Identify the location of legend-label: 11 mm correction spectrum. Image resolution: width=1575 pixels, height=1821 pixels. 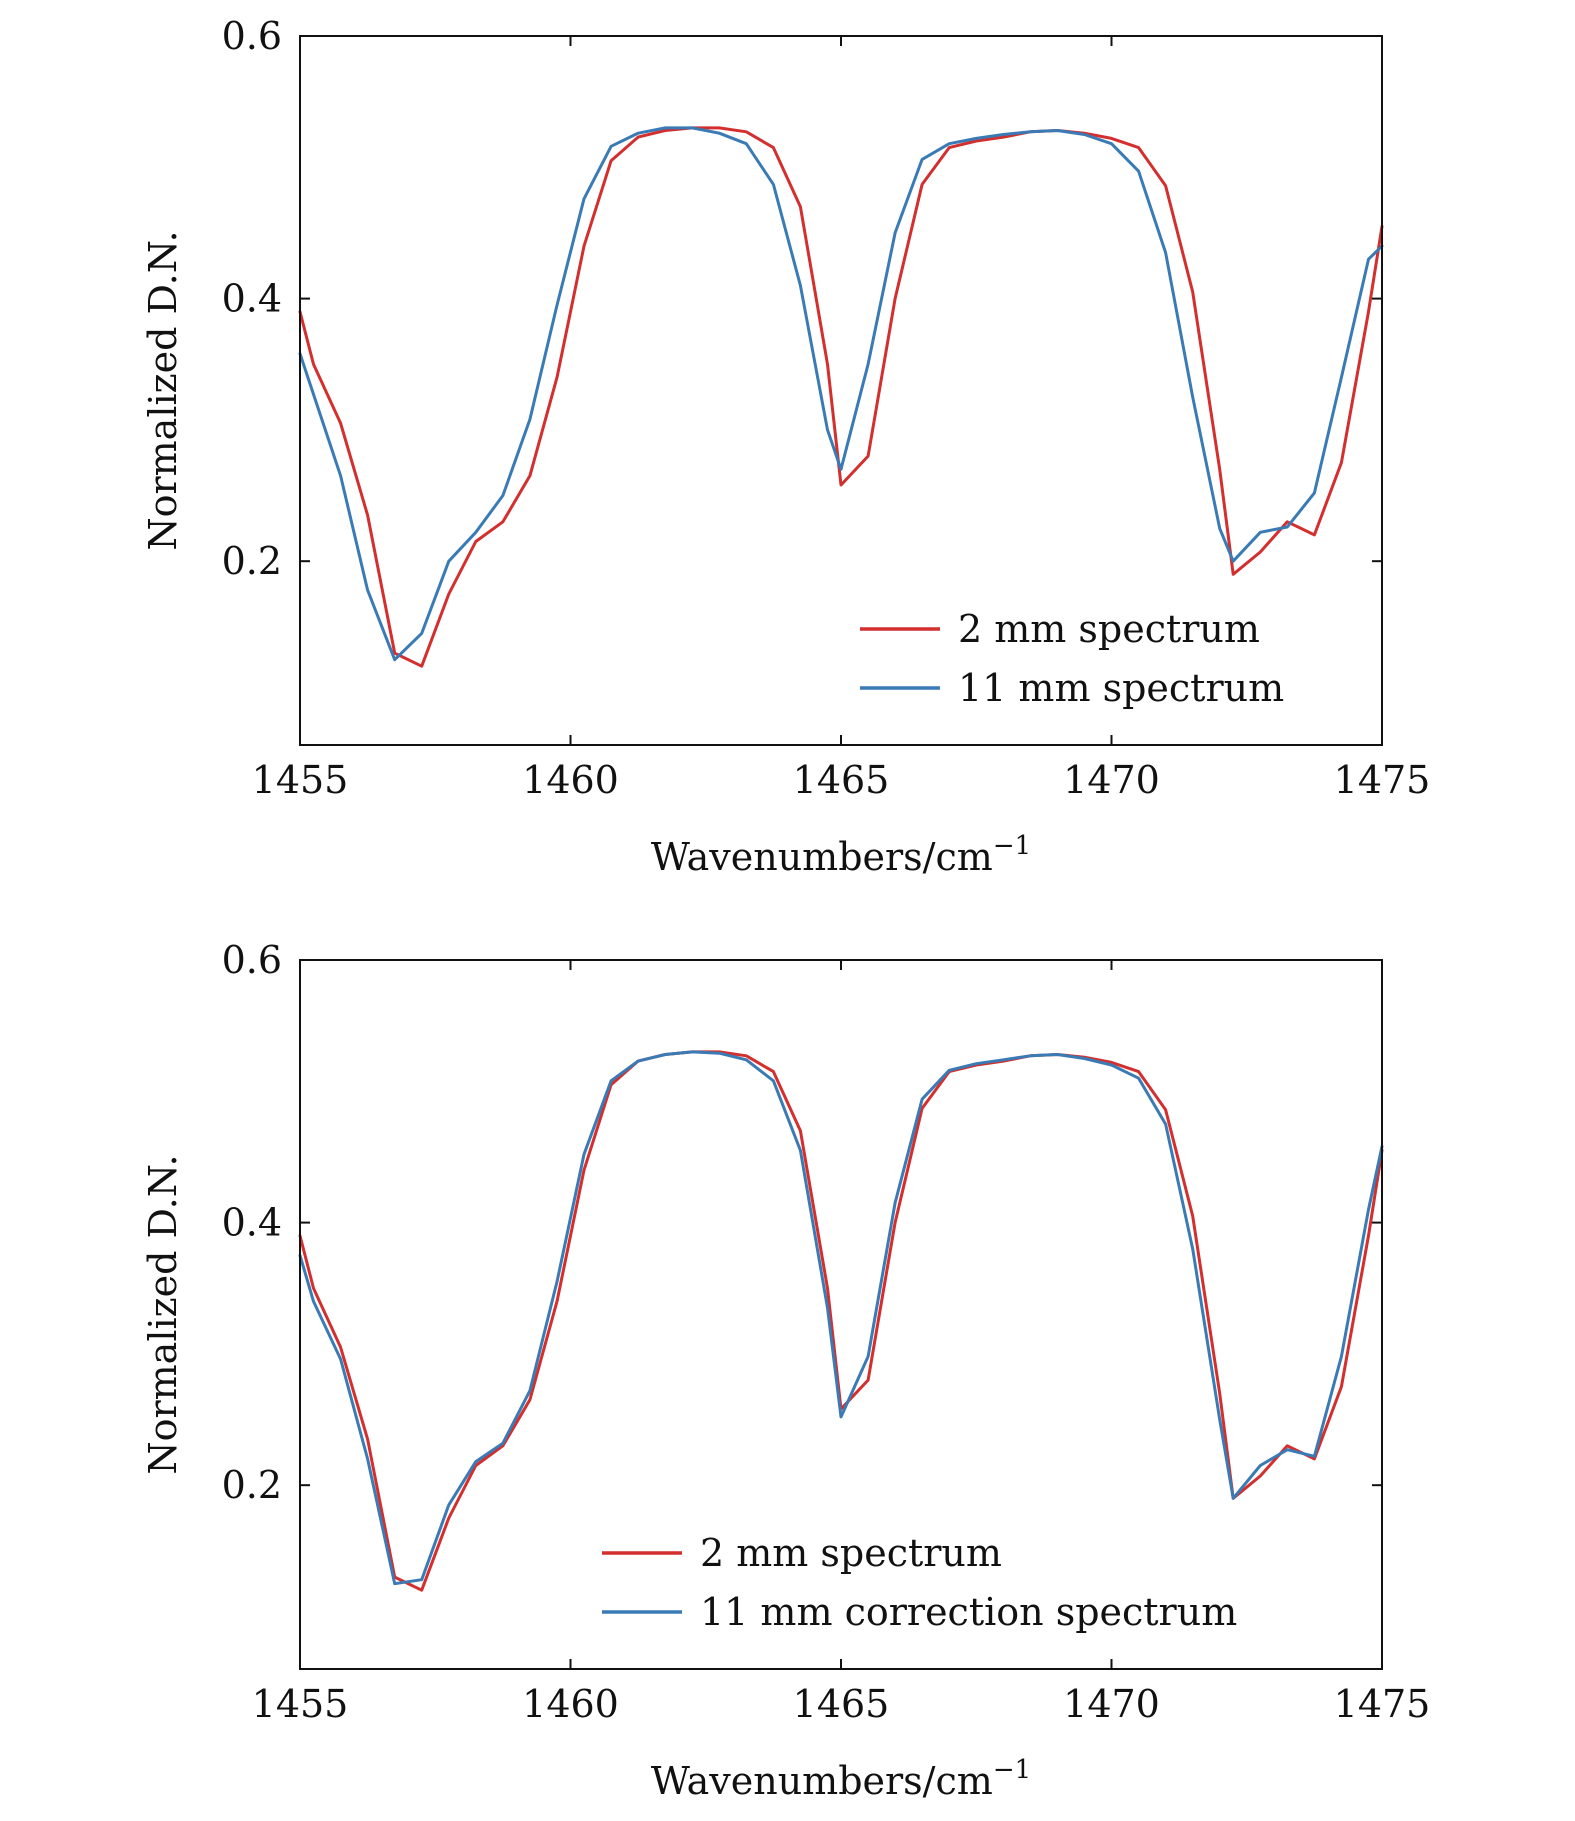
(968, 1612).